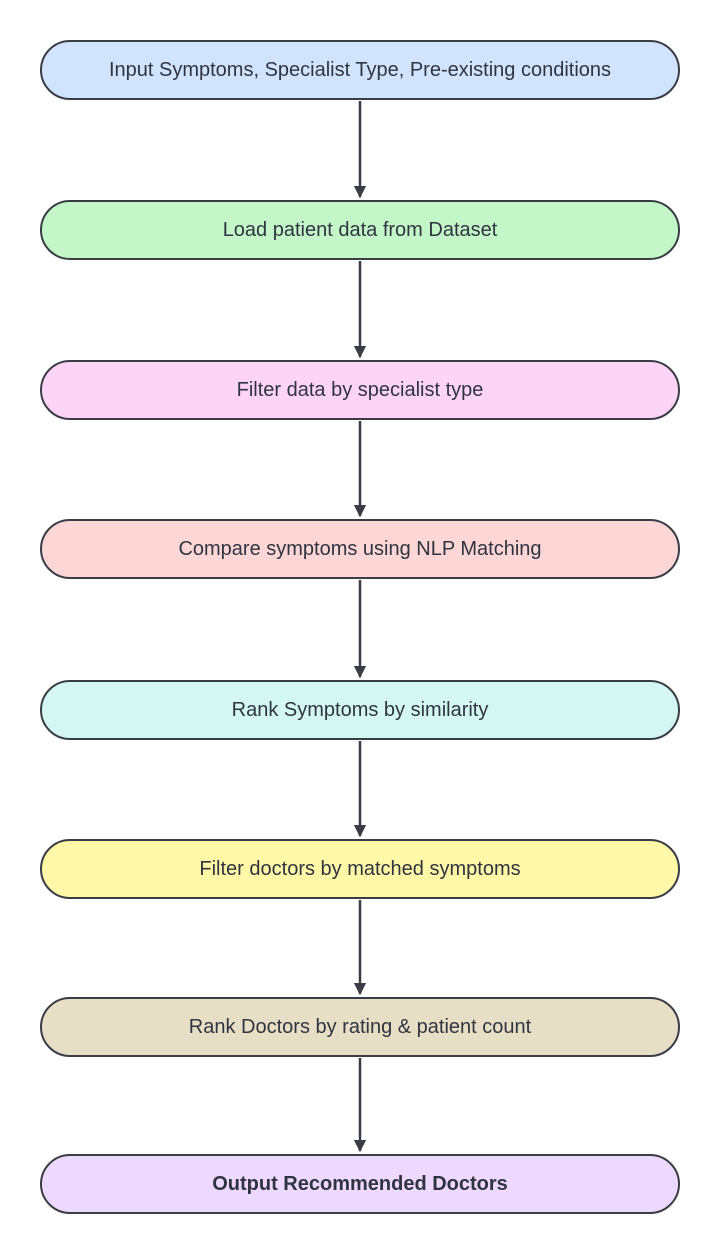 This screenshot has width=720, height=1257. I want to click on step-label: Filter data by specialist type, so click(360, 389).